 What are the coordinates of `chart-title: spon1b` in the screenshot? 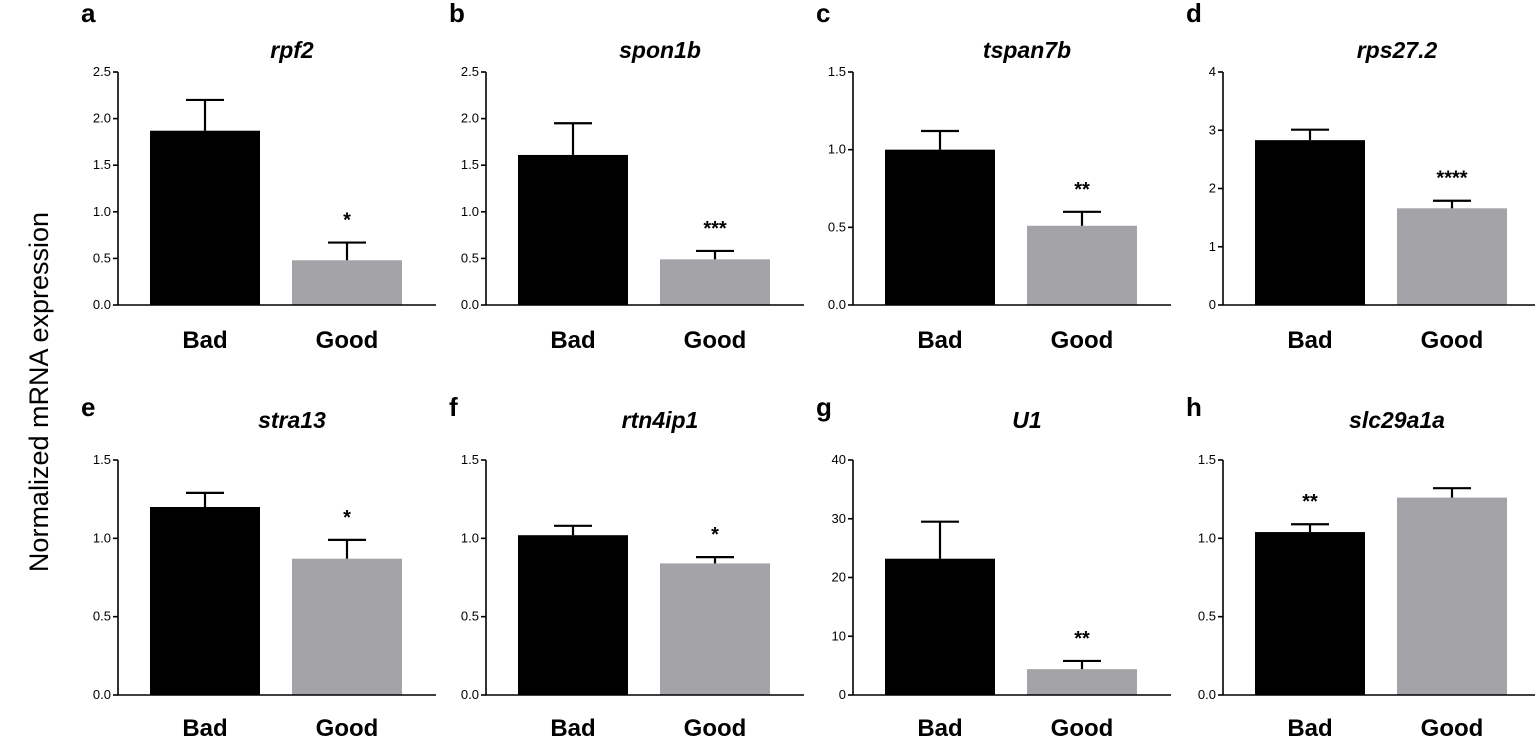 It's located at (660, 50).